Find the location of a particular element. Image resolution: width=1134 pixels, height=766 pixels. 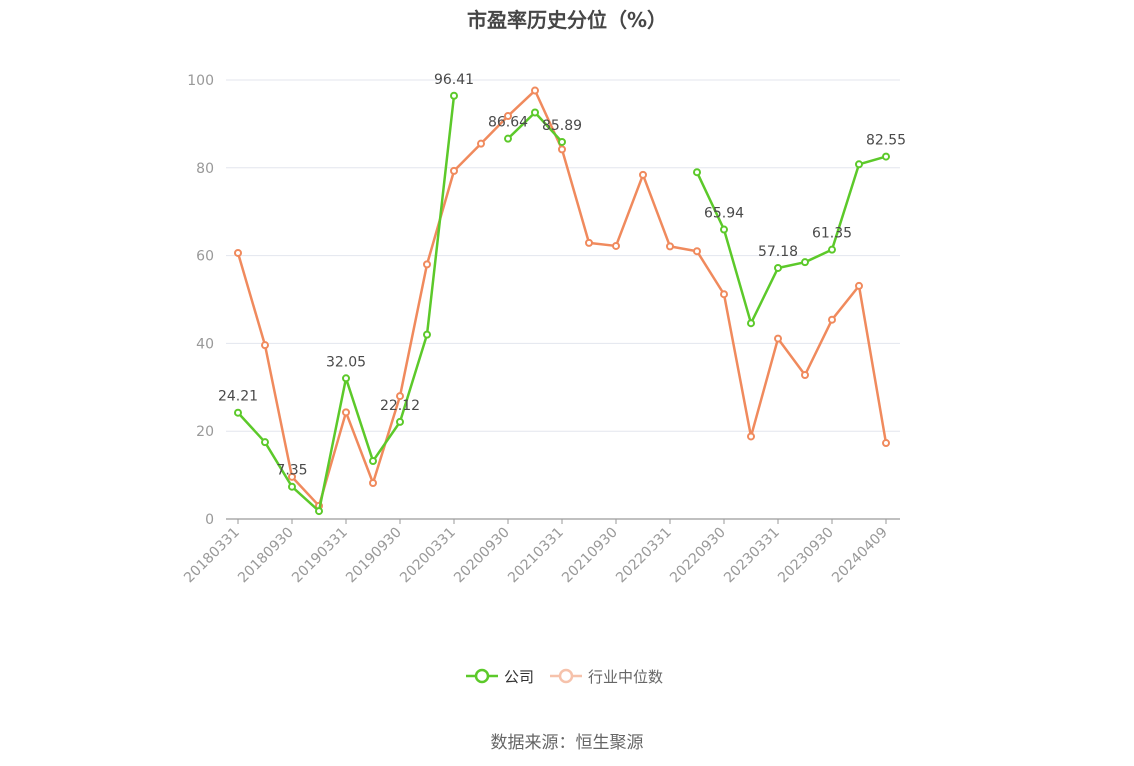

legend: 公司 行业中位数 is located at coordinates (564, 677).